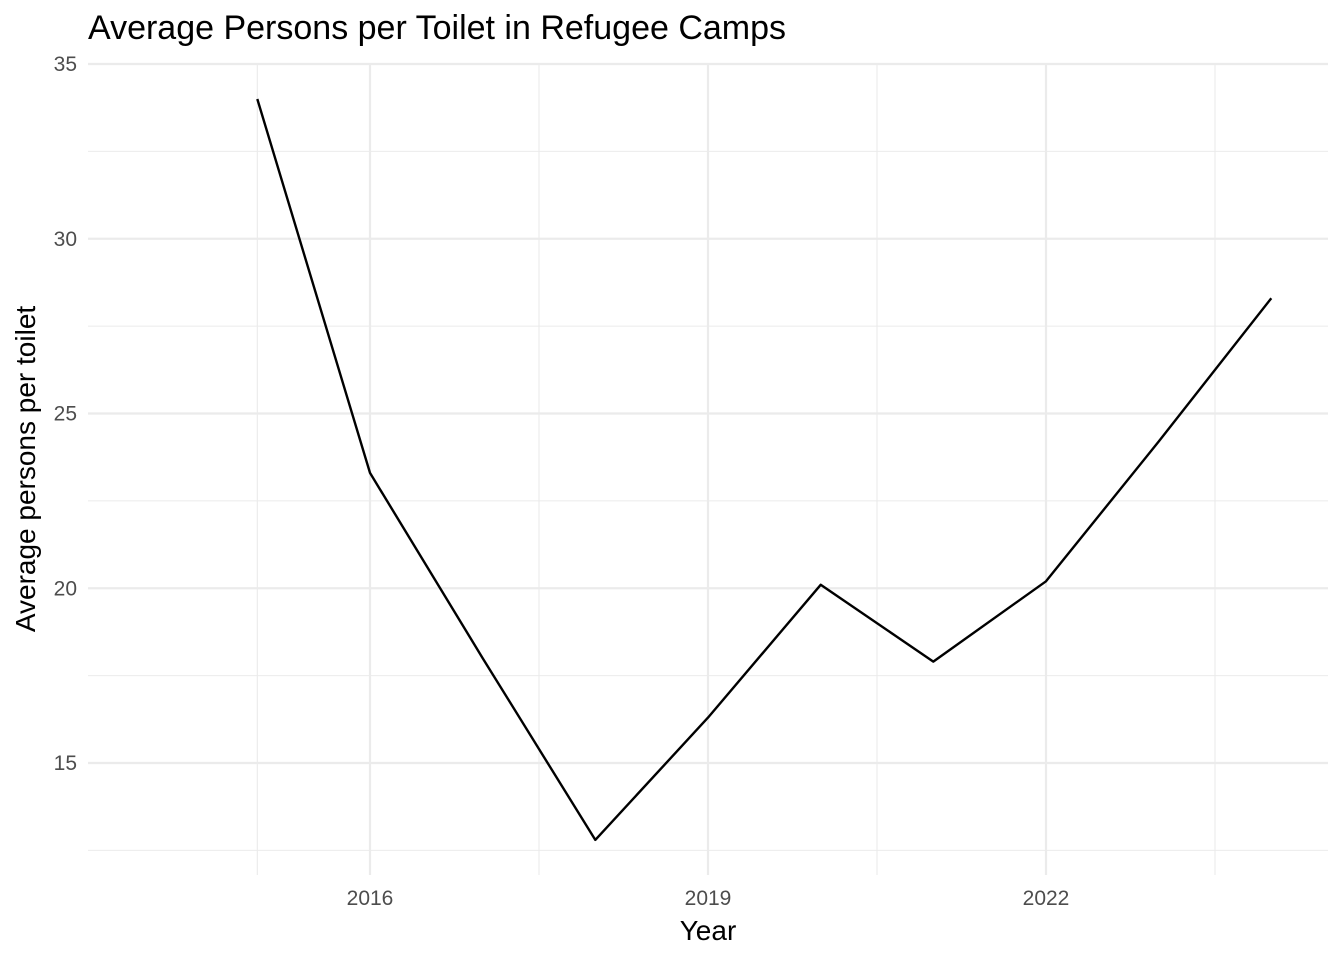 The height and width of the screenshot is (960, 1344). I want to click on y-tick-label: 15, so click(65, 763).